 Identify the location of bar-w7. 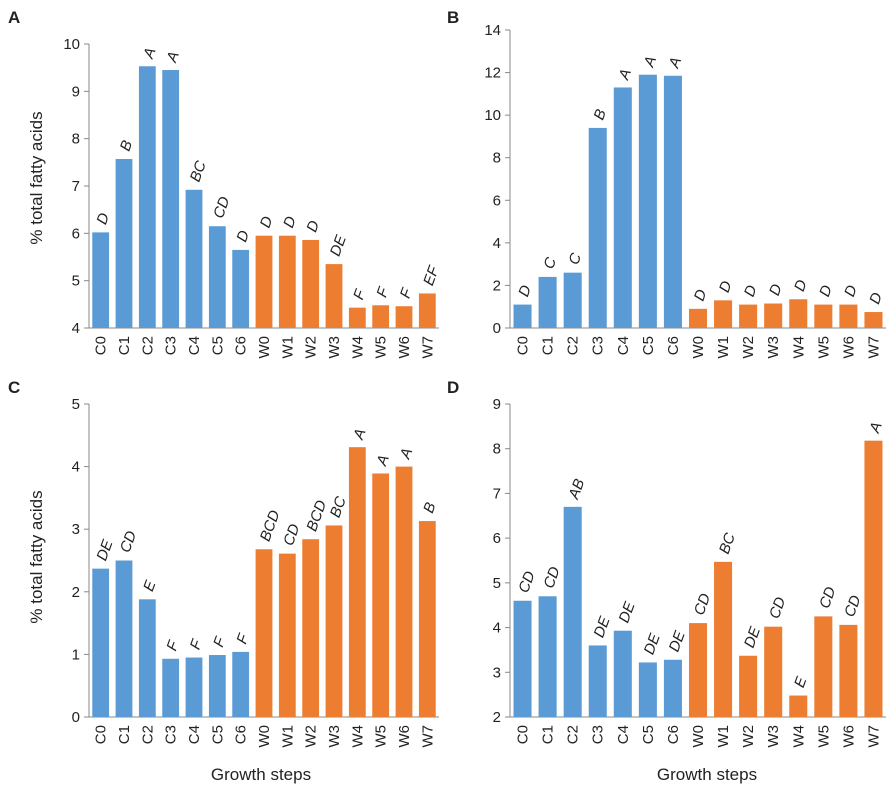
(873, 320).